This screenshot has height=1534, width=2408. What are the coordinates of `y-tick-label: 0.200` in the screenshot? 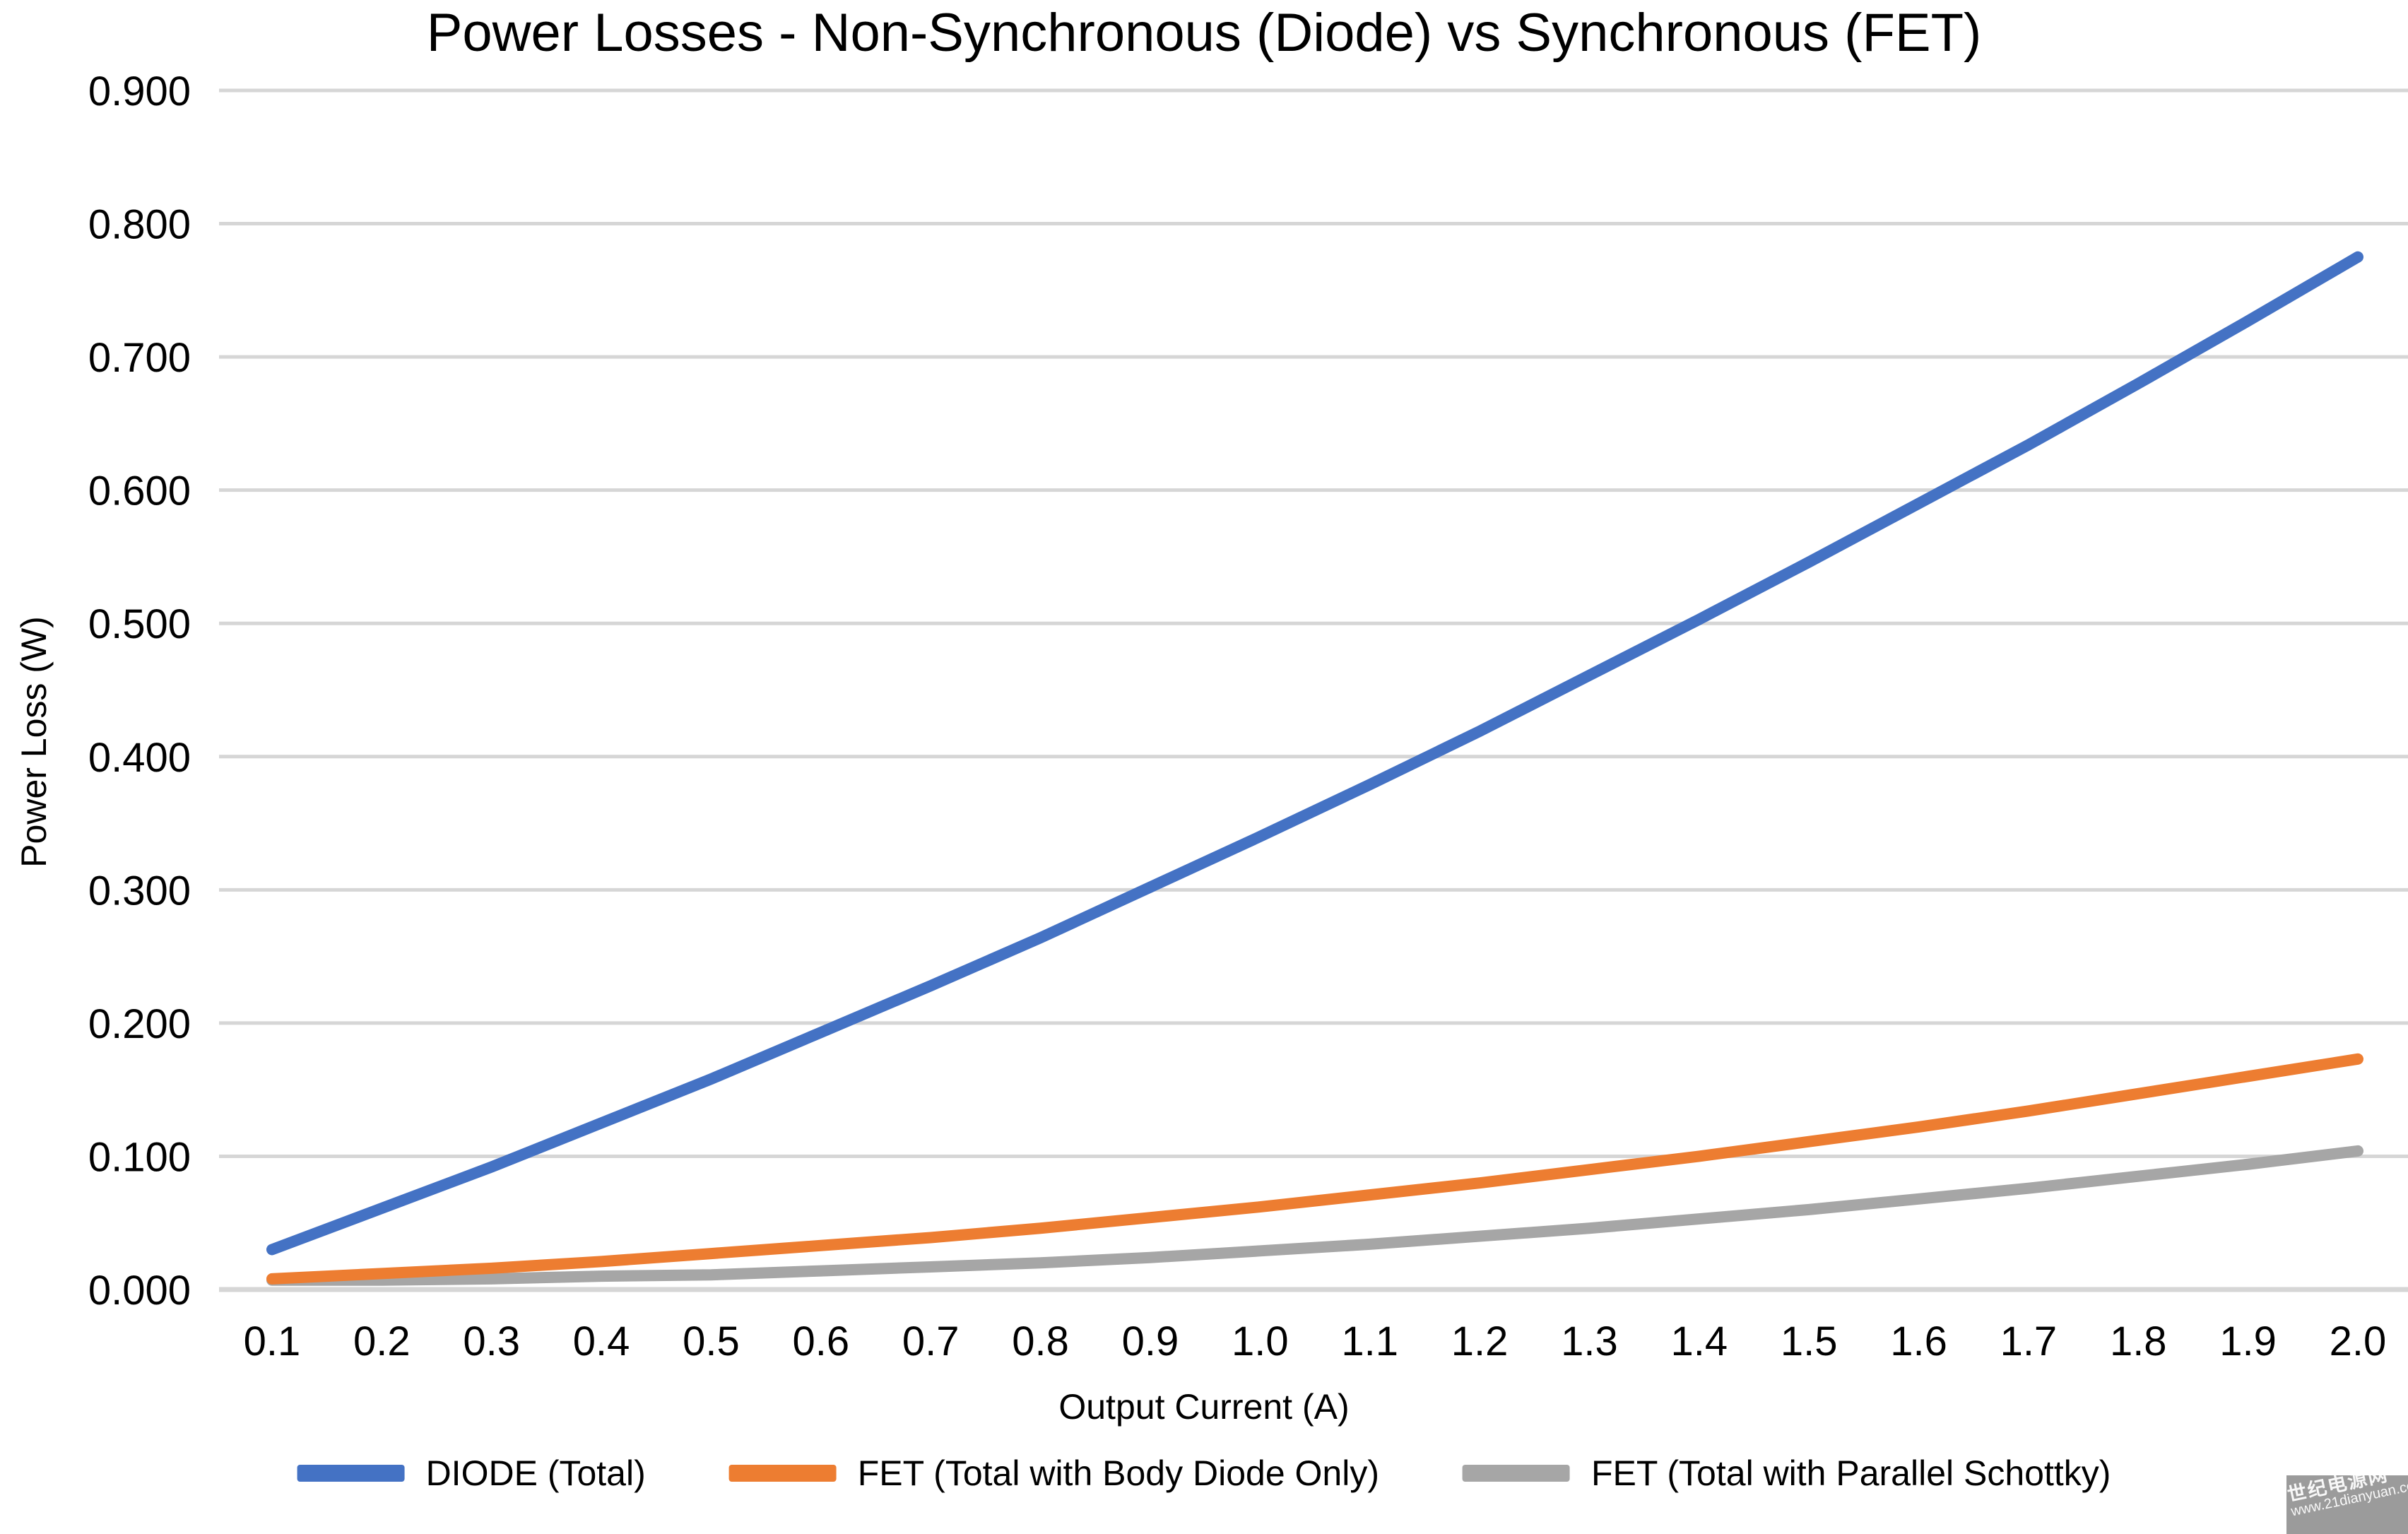 It's located at (139, 1024).